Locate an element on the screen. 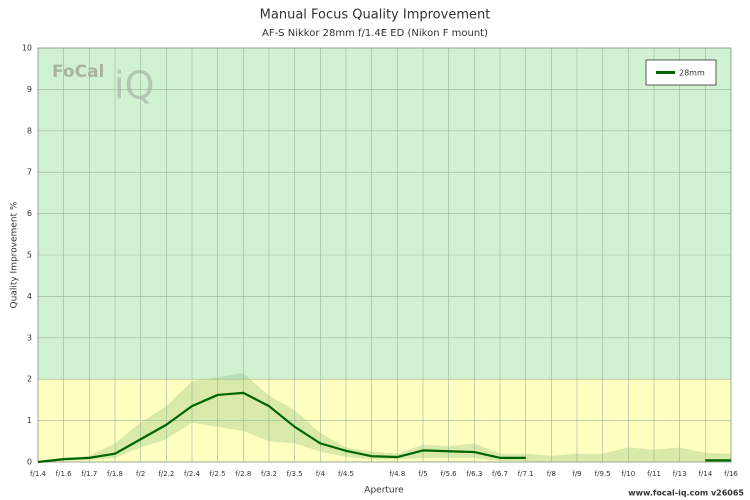 The width and height of the screenshot is (750, 500). x-tick-label: f/7.1 is located at coordinates (526, 474).